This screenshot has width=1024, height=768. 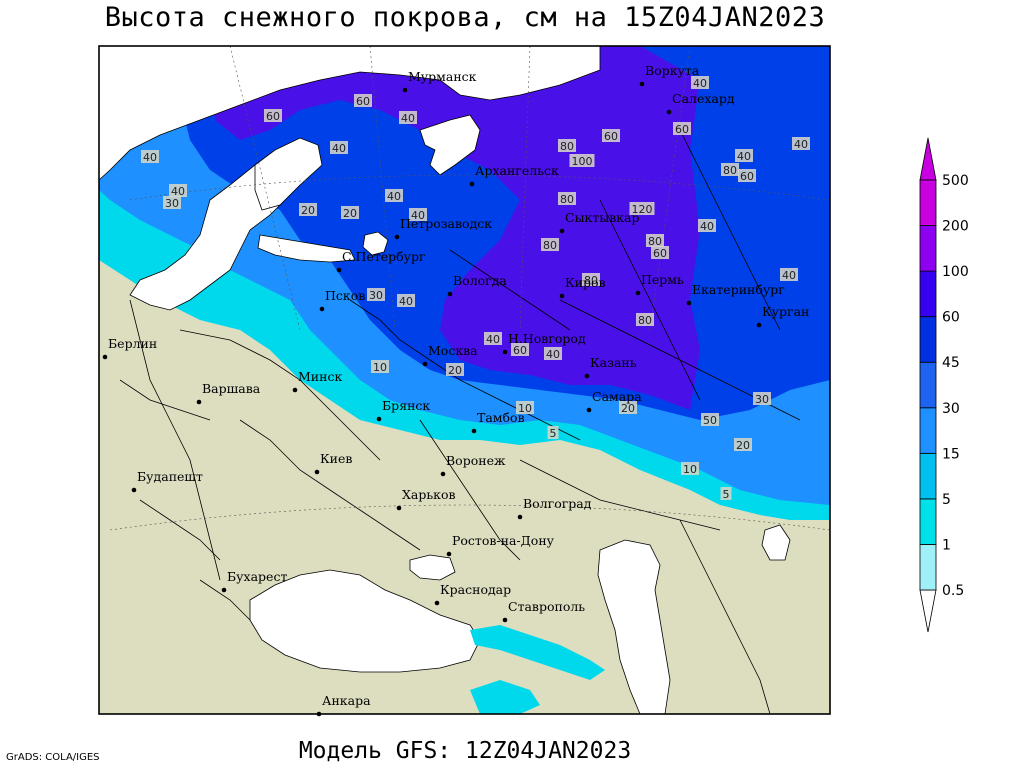 I want to click on legend-level-label: 30, so click(x=951, y=409).